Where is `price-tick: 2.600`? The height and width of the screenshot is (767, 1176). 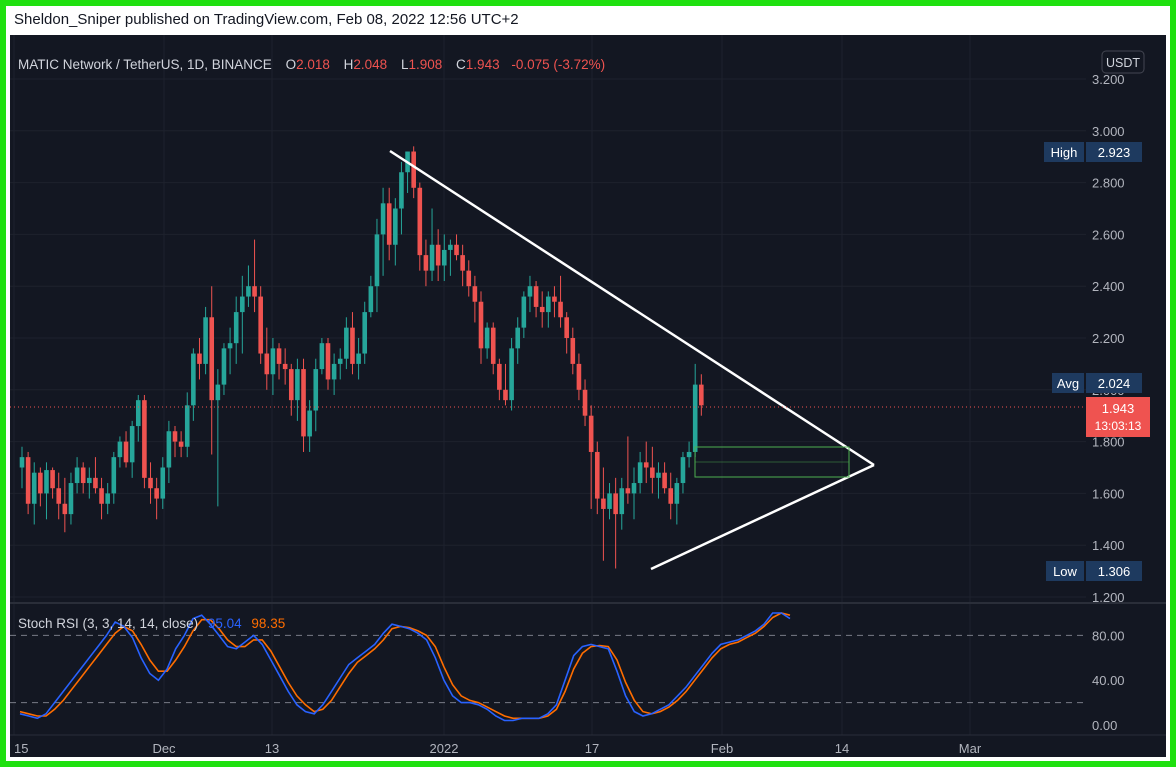 price-tick: 2.600 is located at coordinates (1108, 234).